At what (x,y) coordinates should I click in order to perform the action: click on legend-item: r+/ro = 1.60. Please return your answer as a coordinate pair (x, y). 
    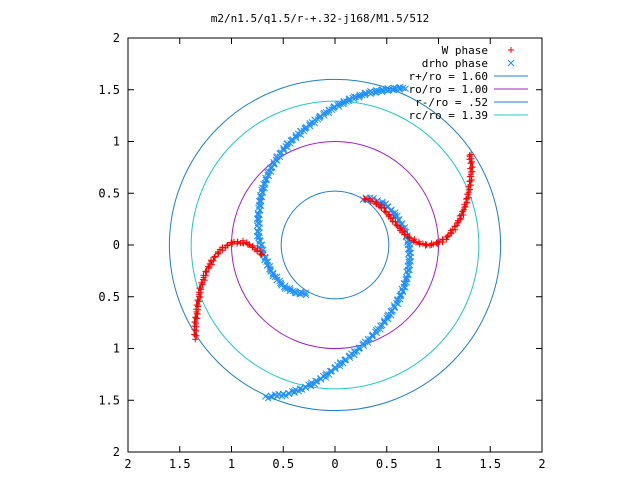
    Looking at the image, I should click on (468, 76).